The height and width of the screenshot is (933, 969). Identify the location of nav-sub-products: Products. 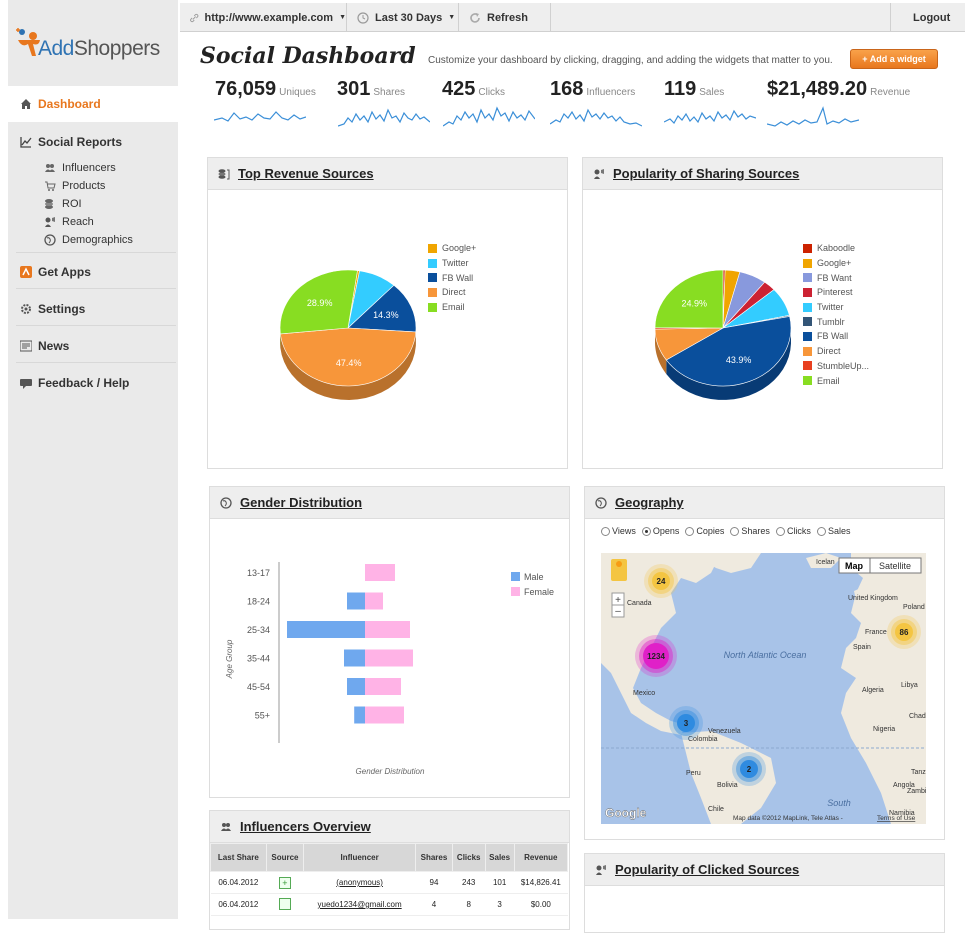
(74, 186).